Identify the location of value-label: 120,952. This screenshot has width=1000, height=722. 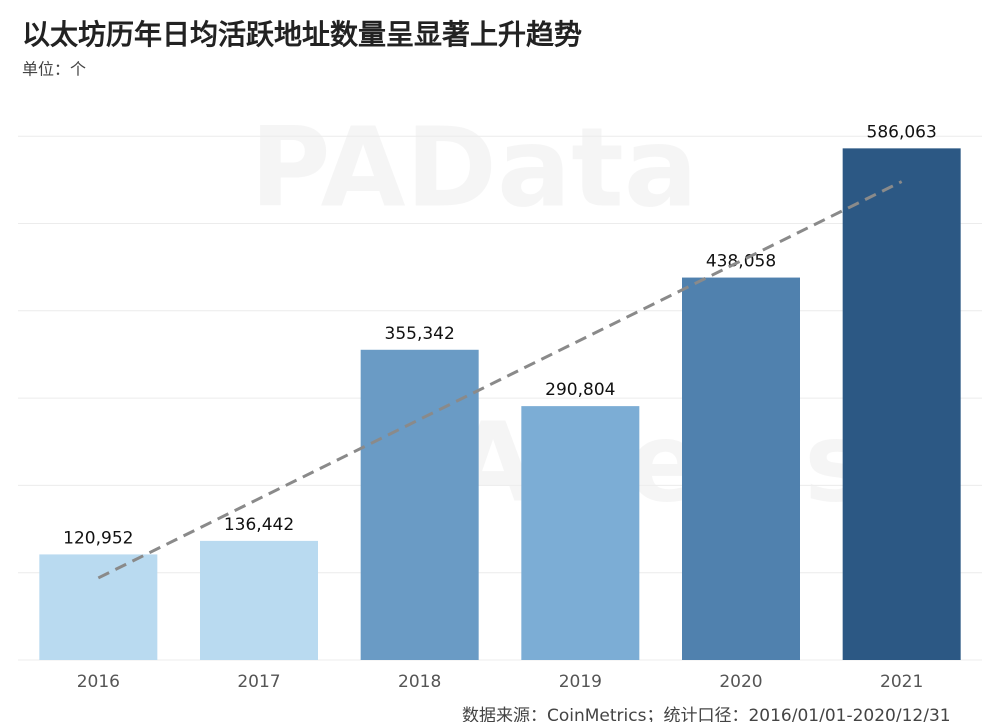
(98, 538).